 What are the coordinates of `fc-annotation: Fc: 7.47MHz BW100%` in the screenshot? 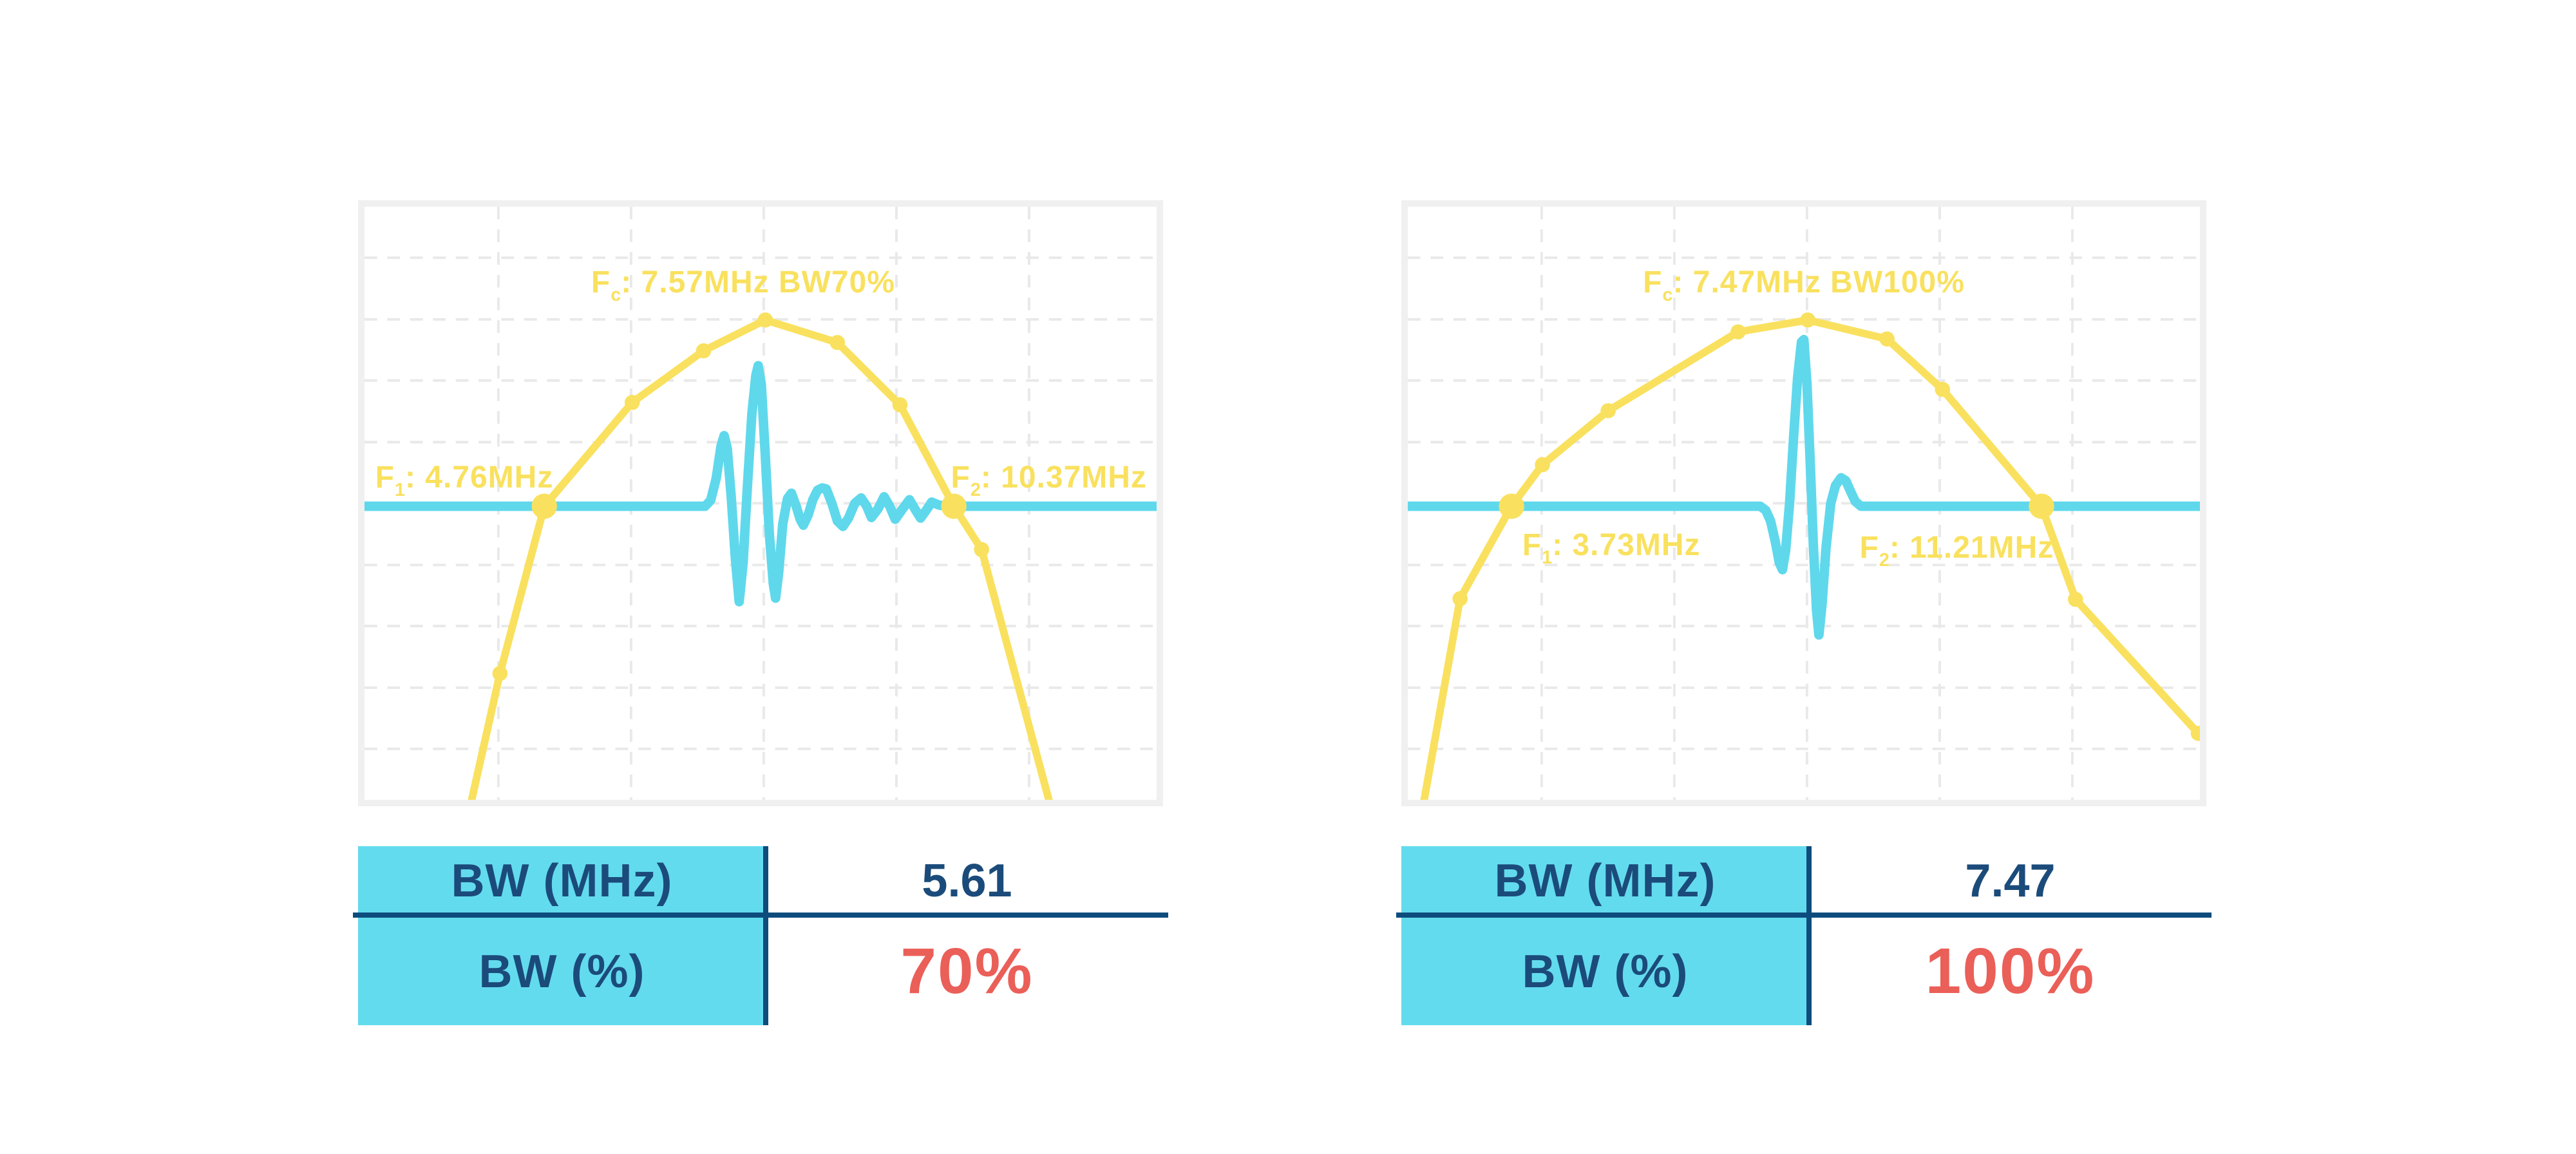 It's located at (1804, 285).